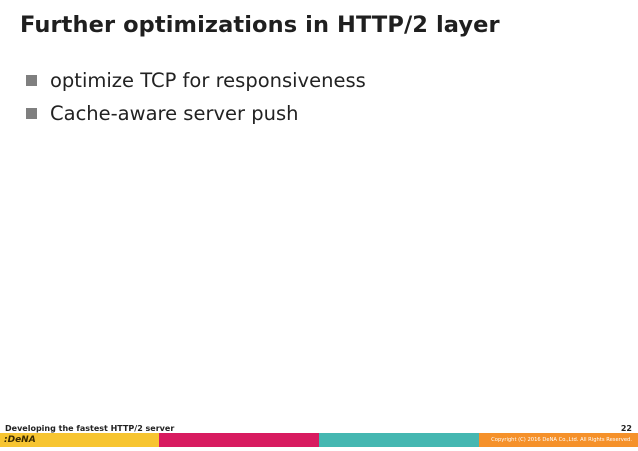  I want to click on dena-logo: :DeNA, so click(20, 440).